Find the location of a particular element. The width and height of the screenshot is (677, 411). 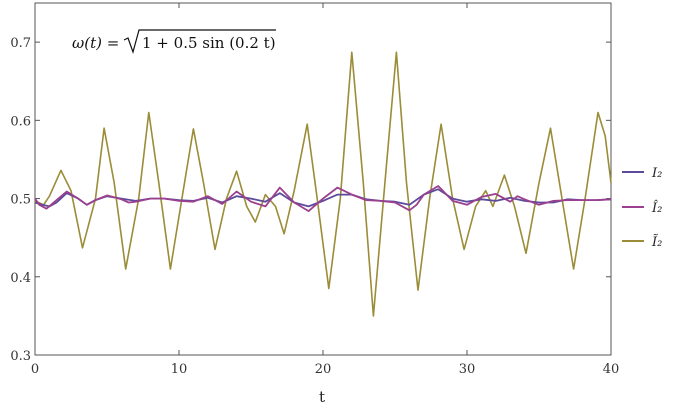

y-tick-label: 0.3 is located at coordinates (20, 356).